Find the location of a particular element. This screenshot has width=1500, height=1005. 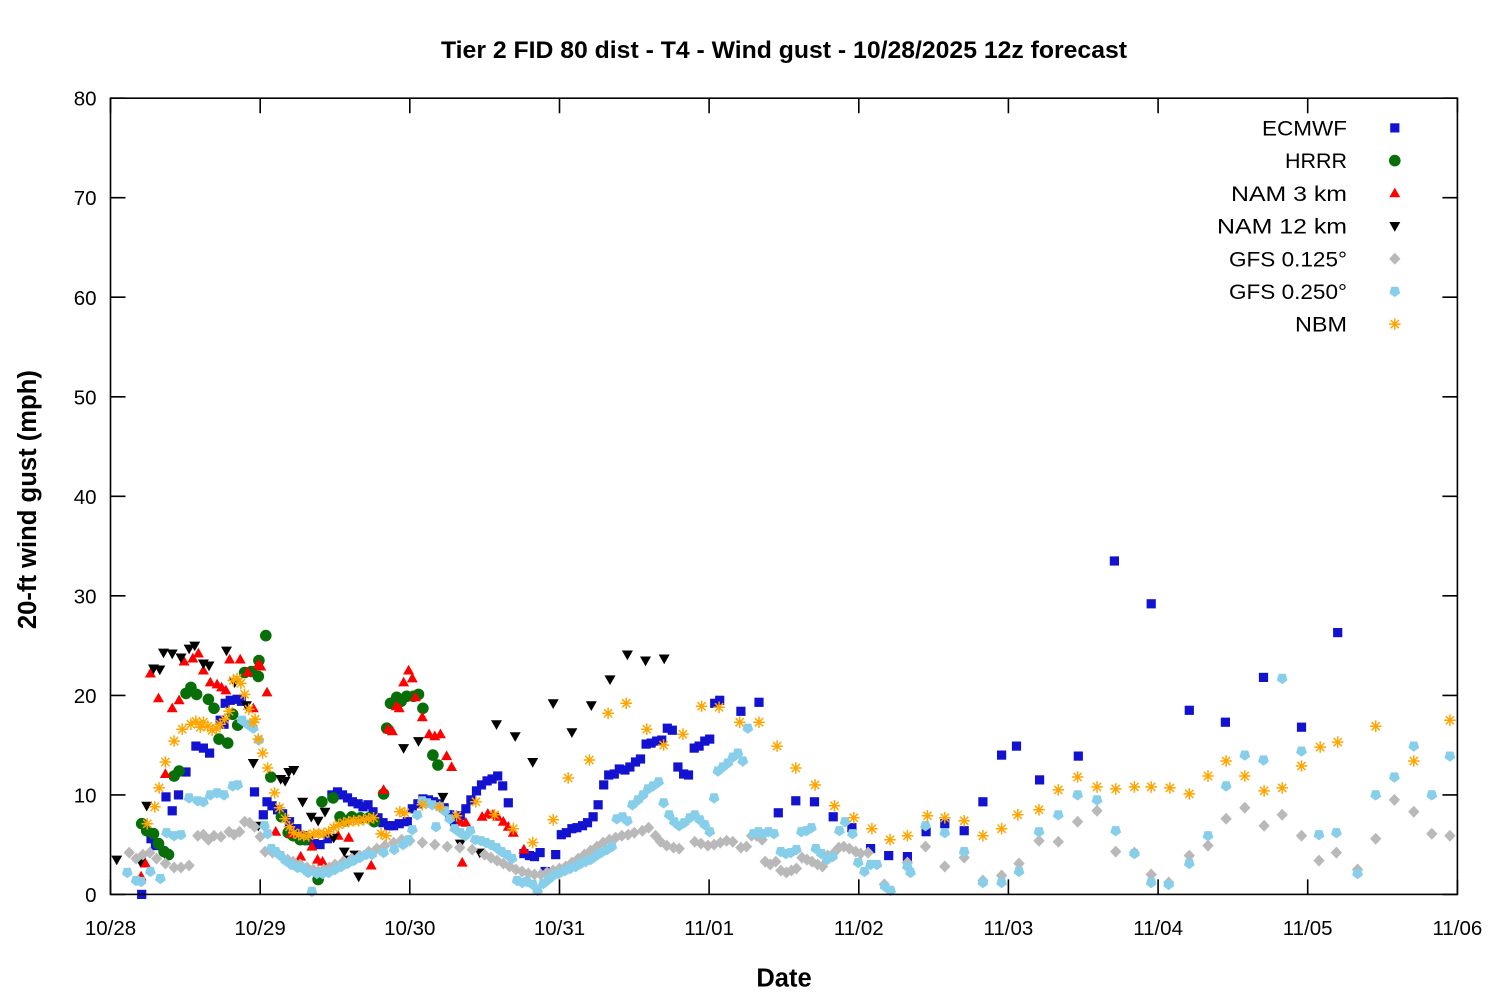

svg-text: 30 is located at coordinates (85, 596).